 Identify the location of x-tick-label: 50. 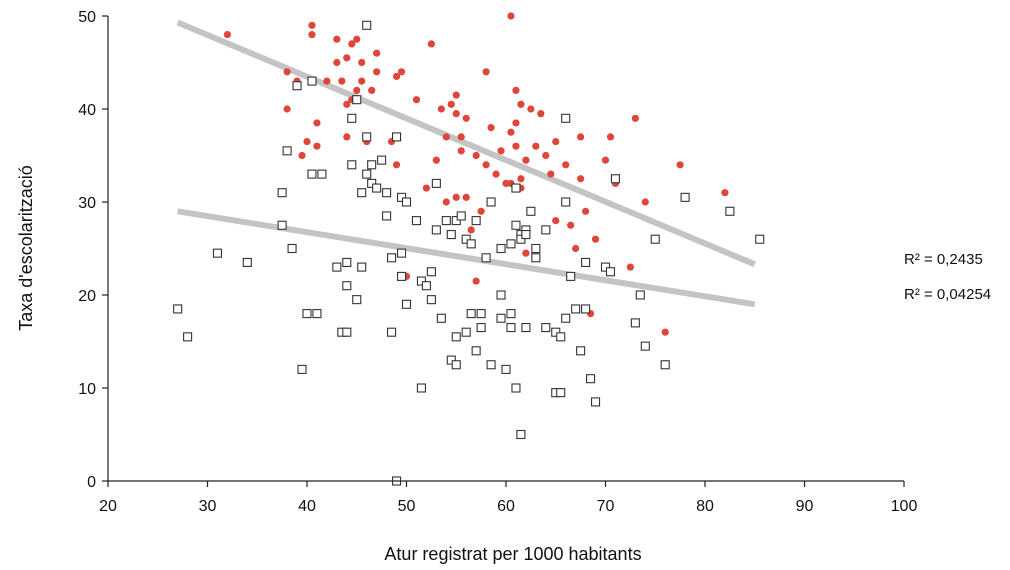
(407, 506).